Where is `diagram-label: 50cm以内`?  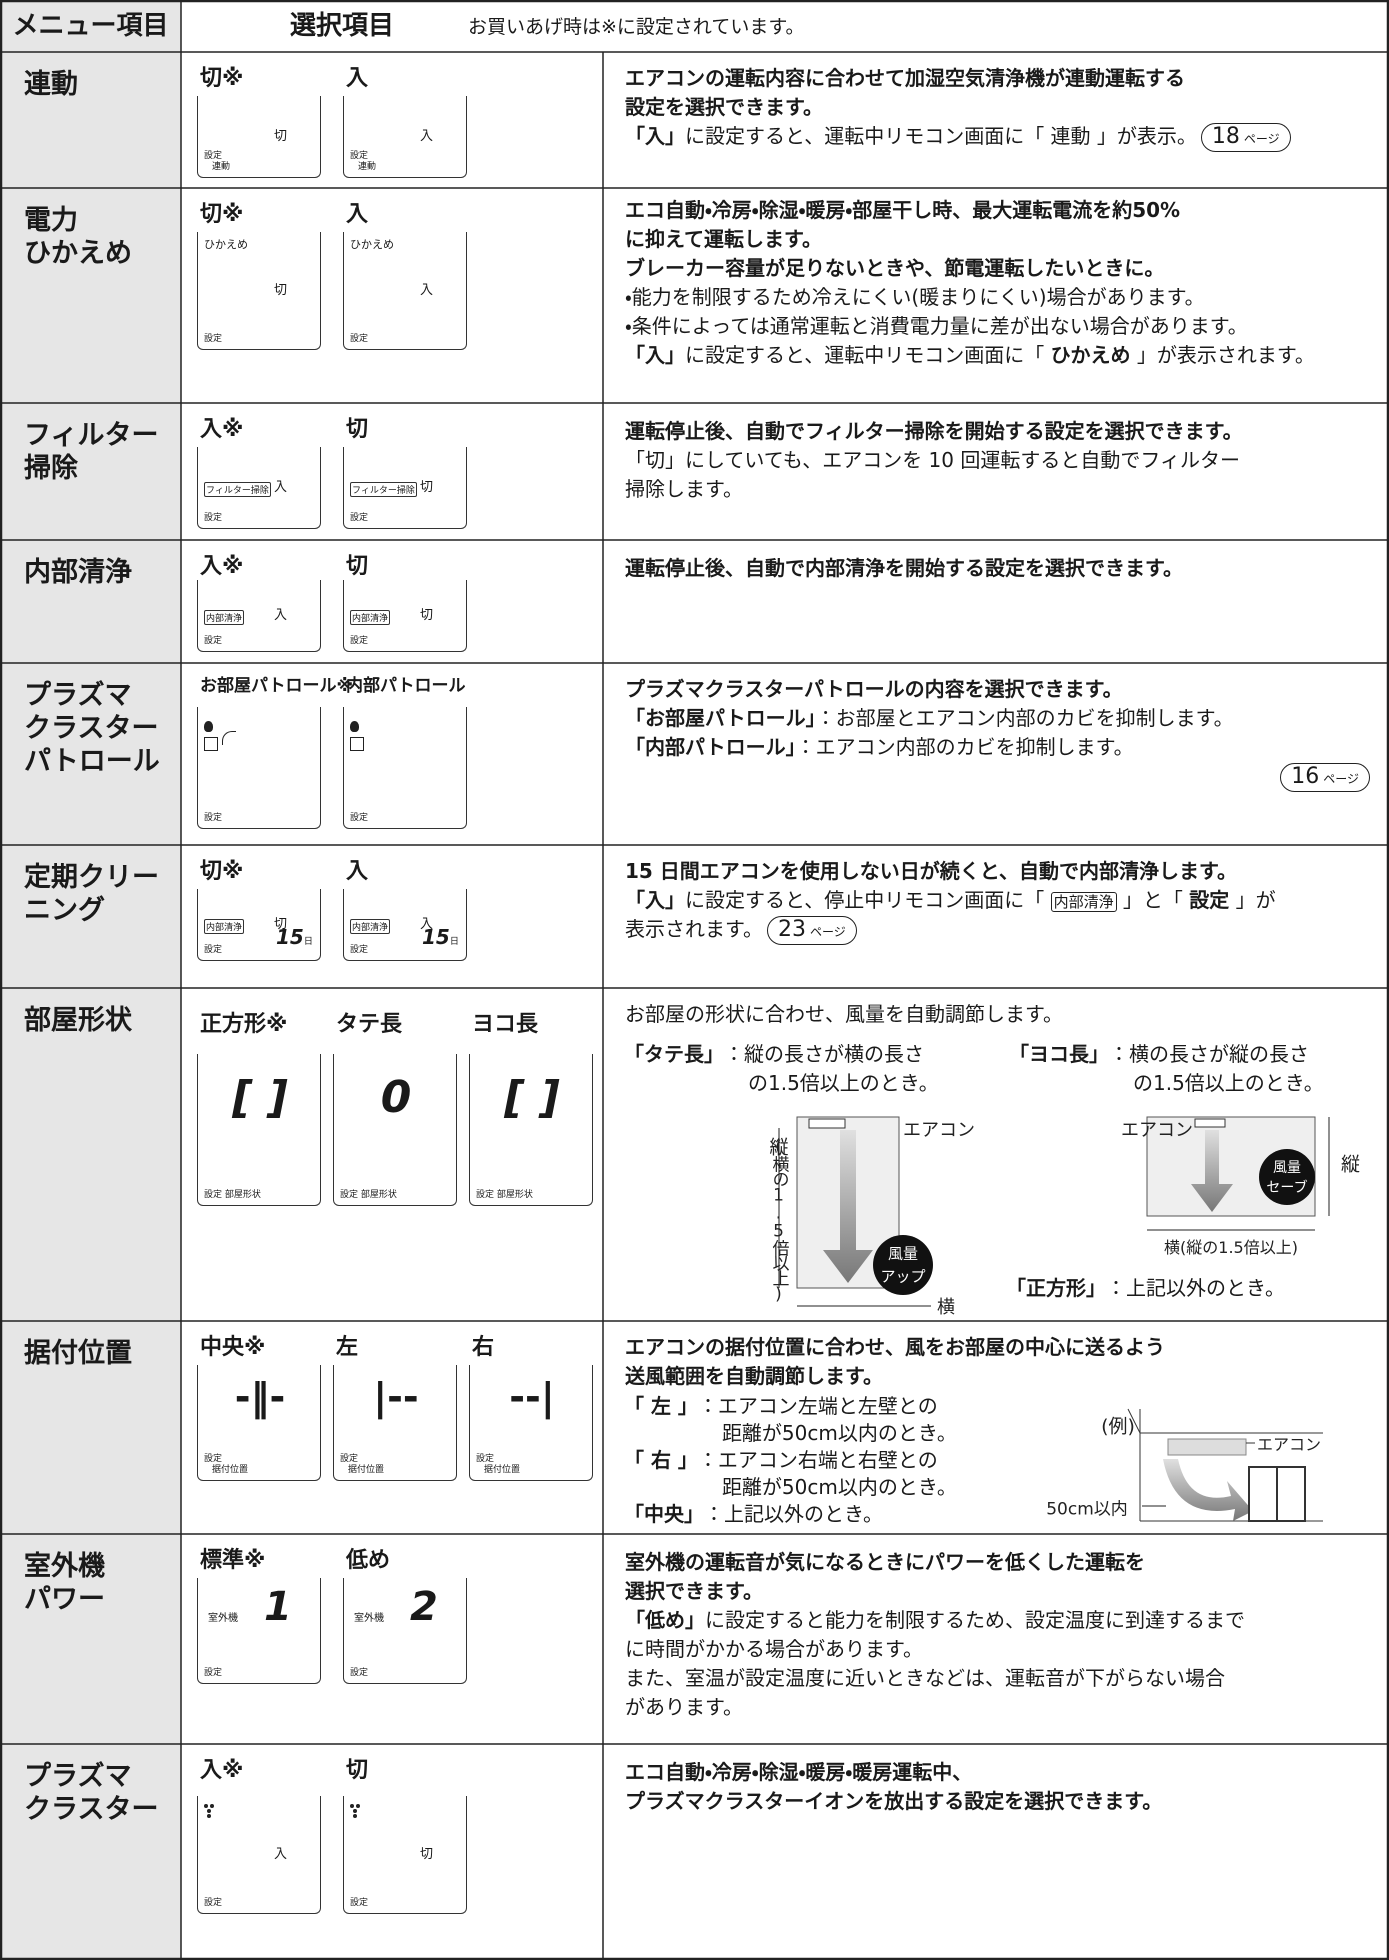 diagram-label: 50cm以内 is located at coordinates (1087, 1509).